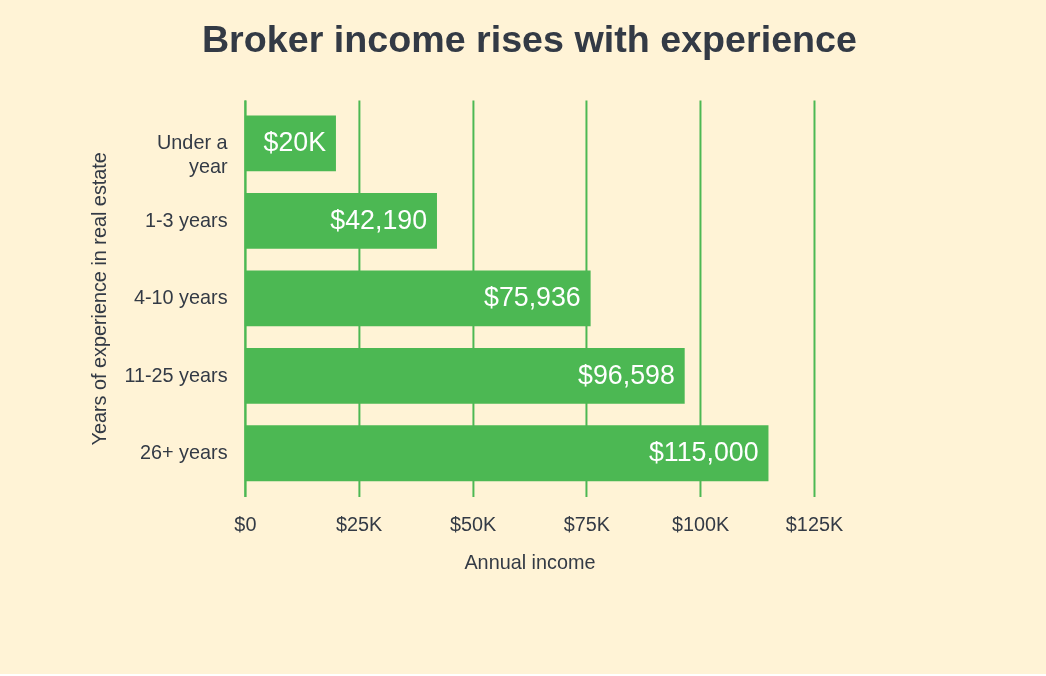 The height and width of the screenshot is (676, 1046). What do you see at coordinates (530, 561) in the screenshot?
I see `x-axis-title: Annual income` at bounding box center [530, 561].